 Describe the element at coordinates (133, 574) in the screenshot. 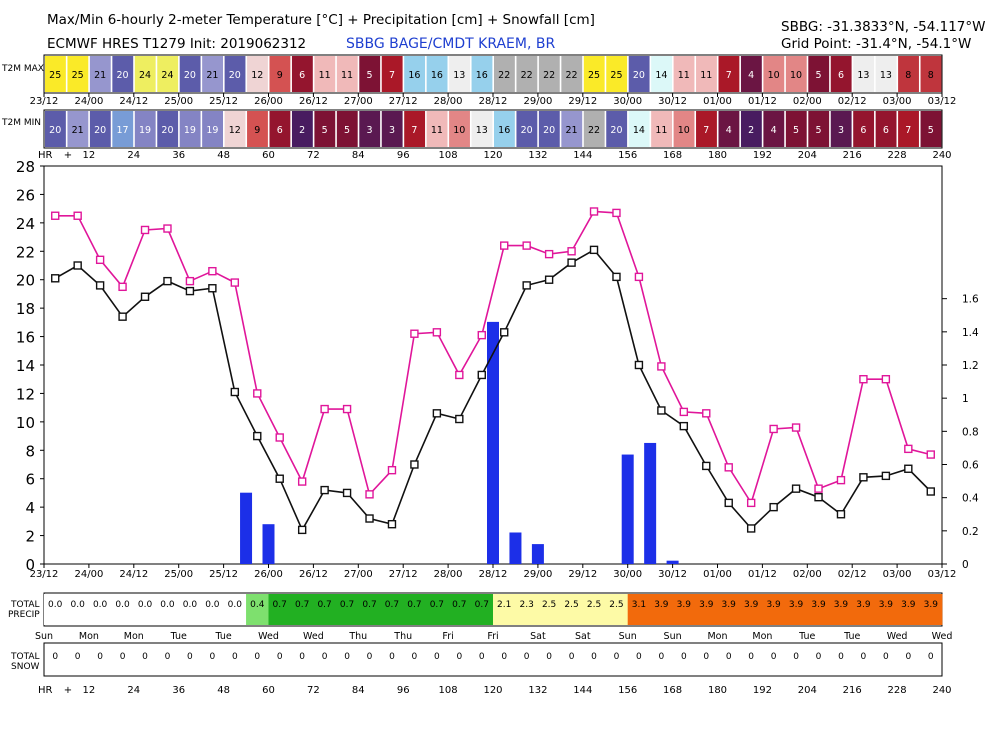

I see `date-tick-bottom: 24/12` at that location.